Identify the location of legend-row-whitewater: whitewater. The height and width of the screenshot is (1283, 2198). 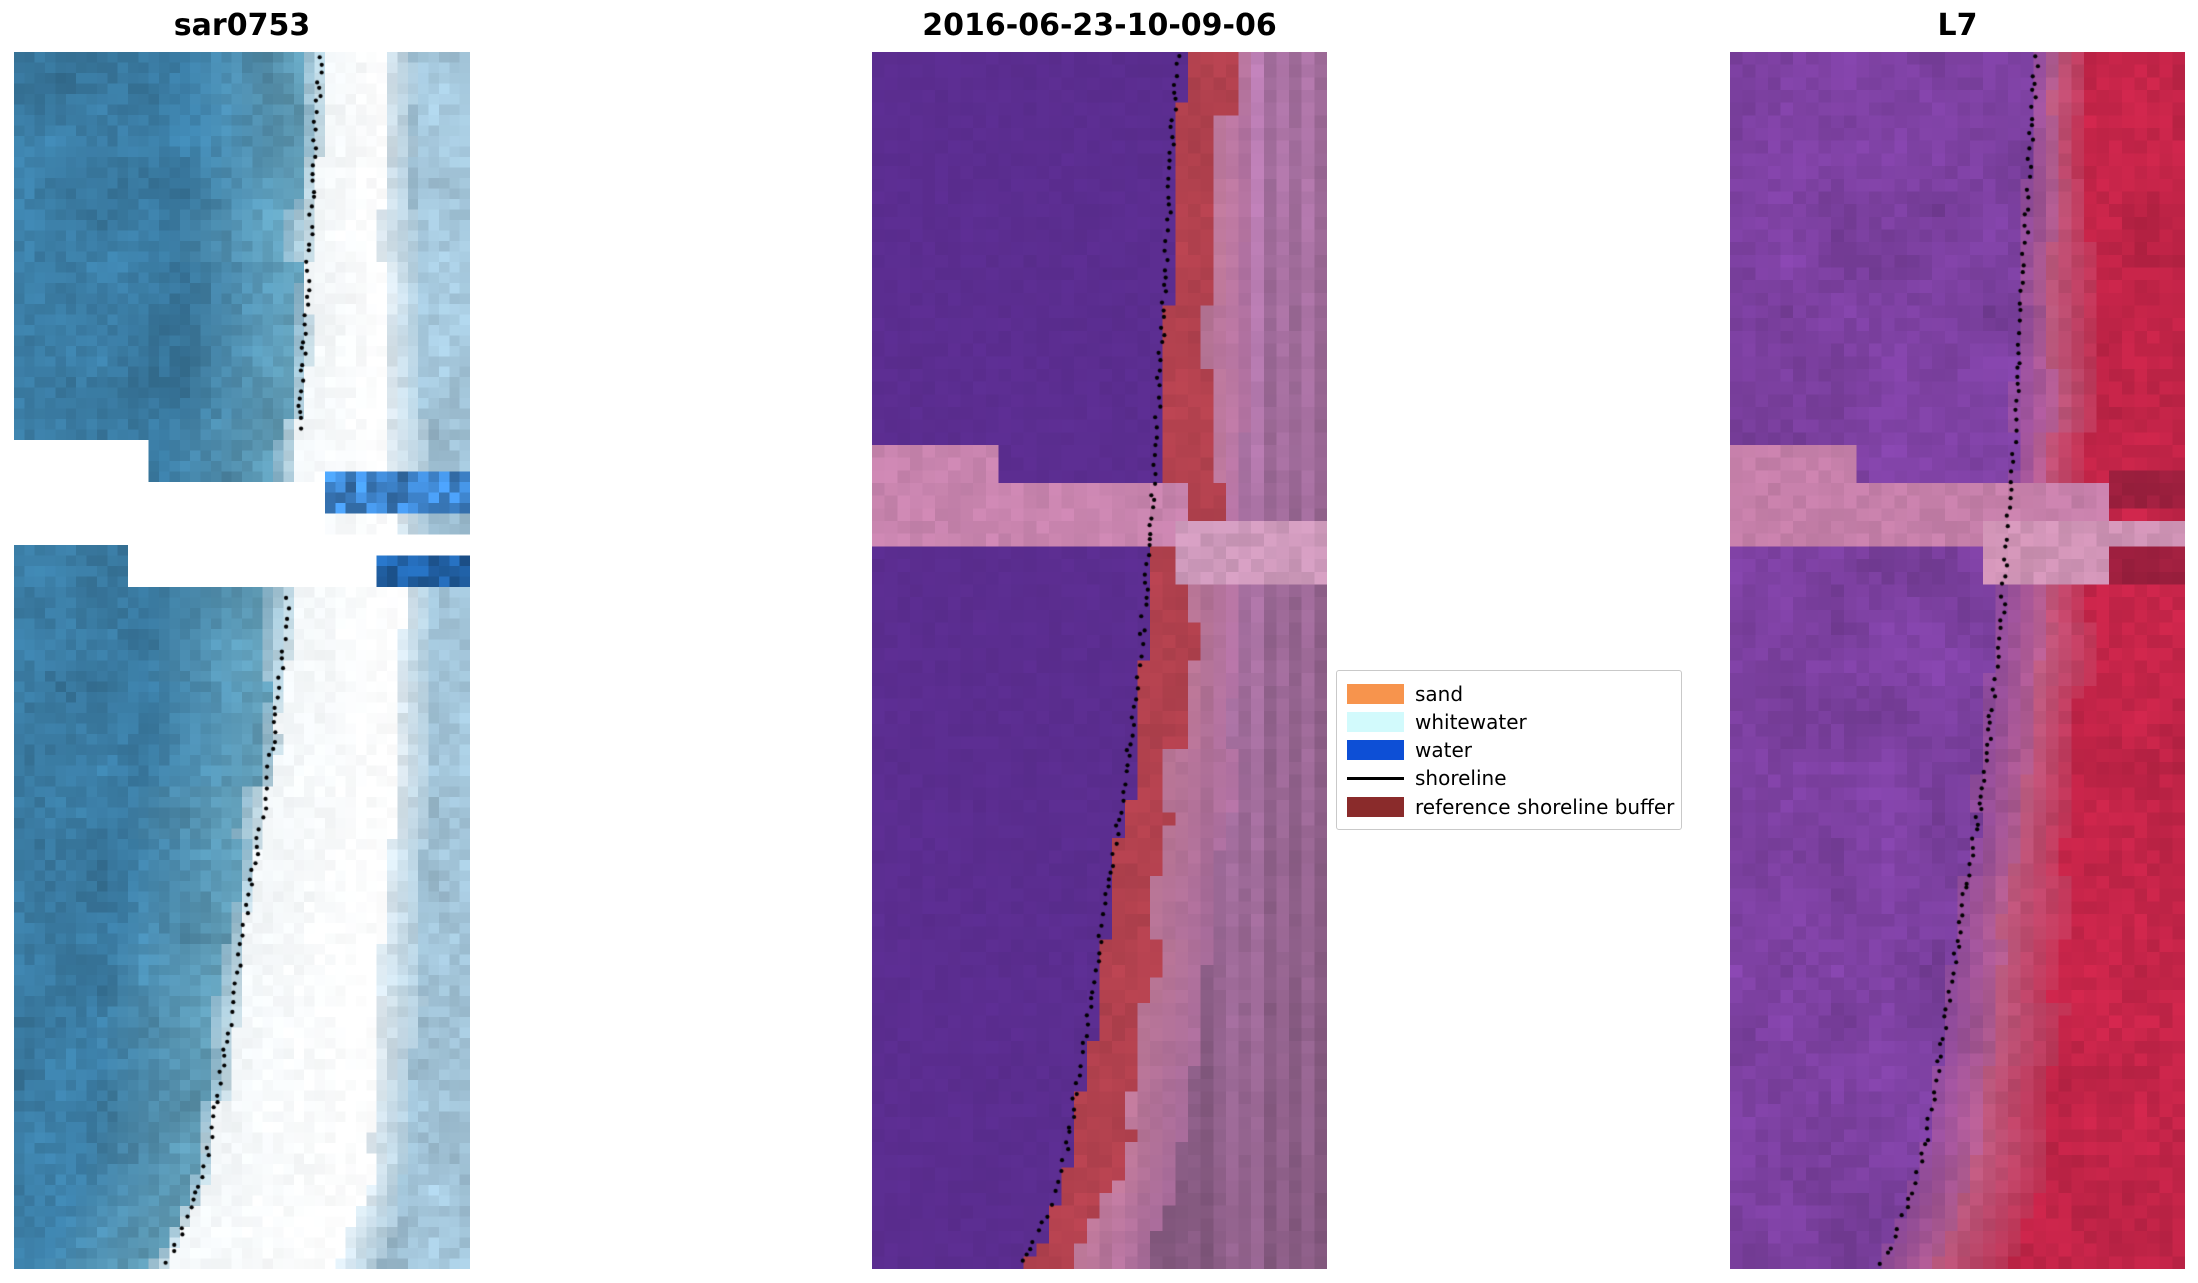
(1509, 721).